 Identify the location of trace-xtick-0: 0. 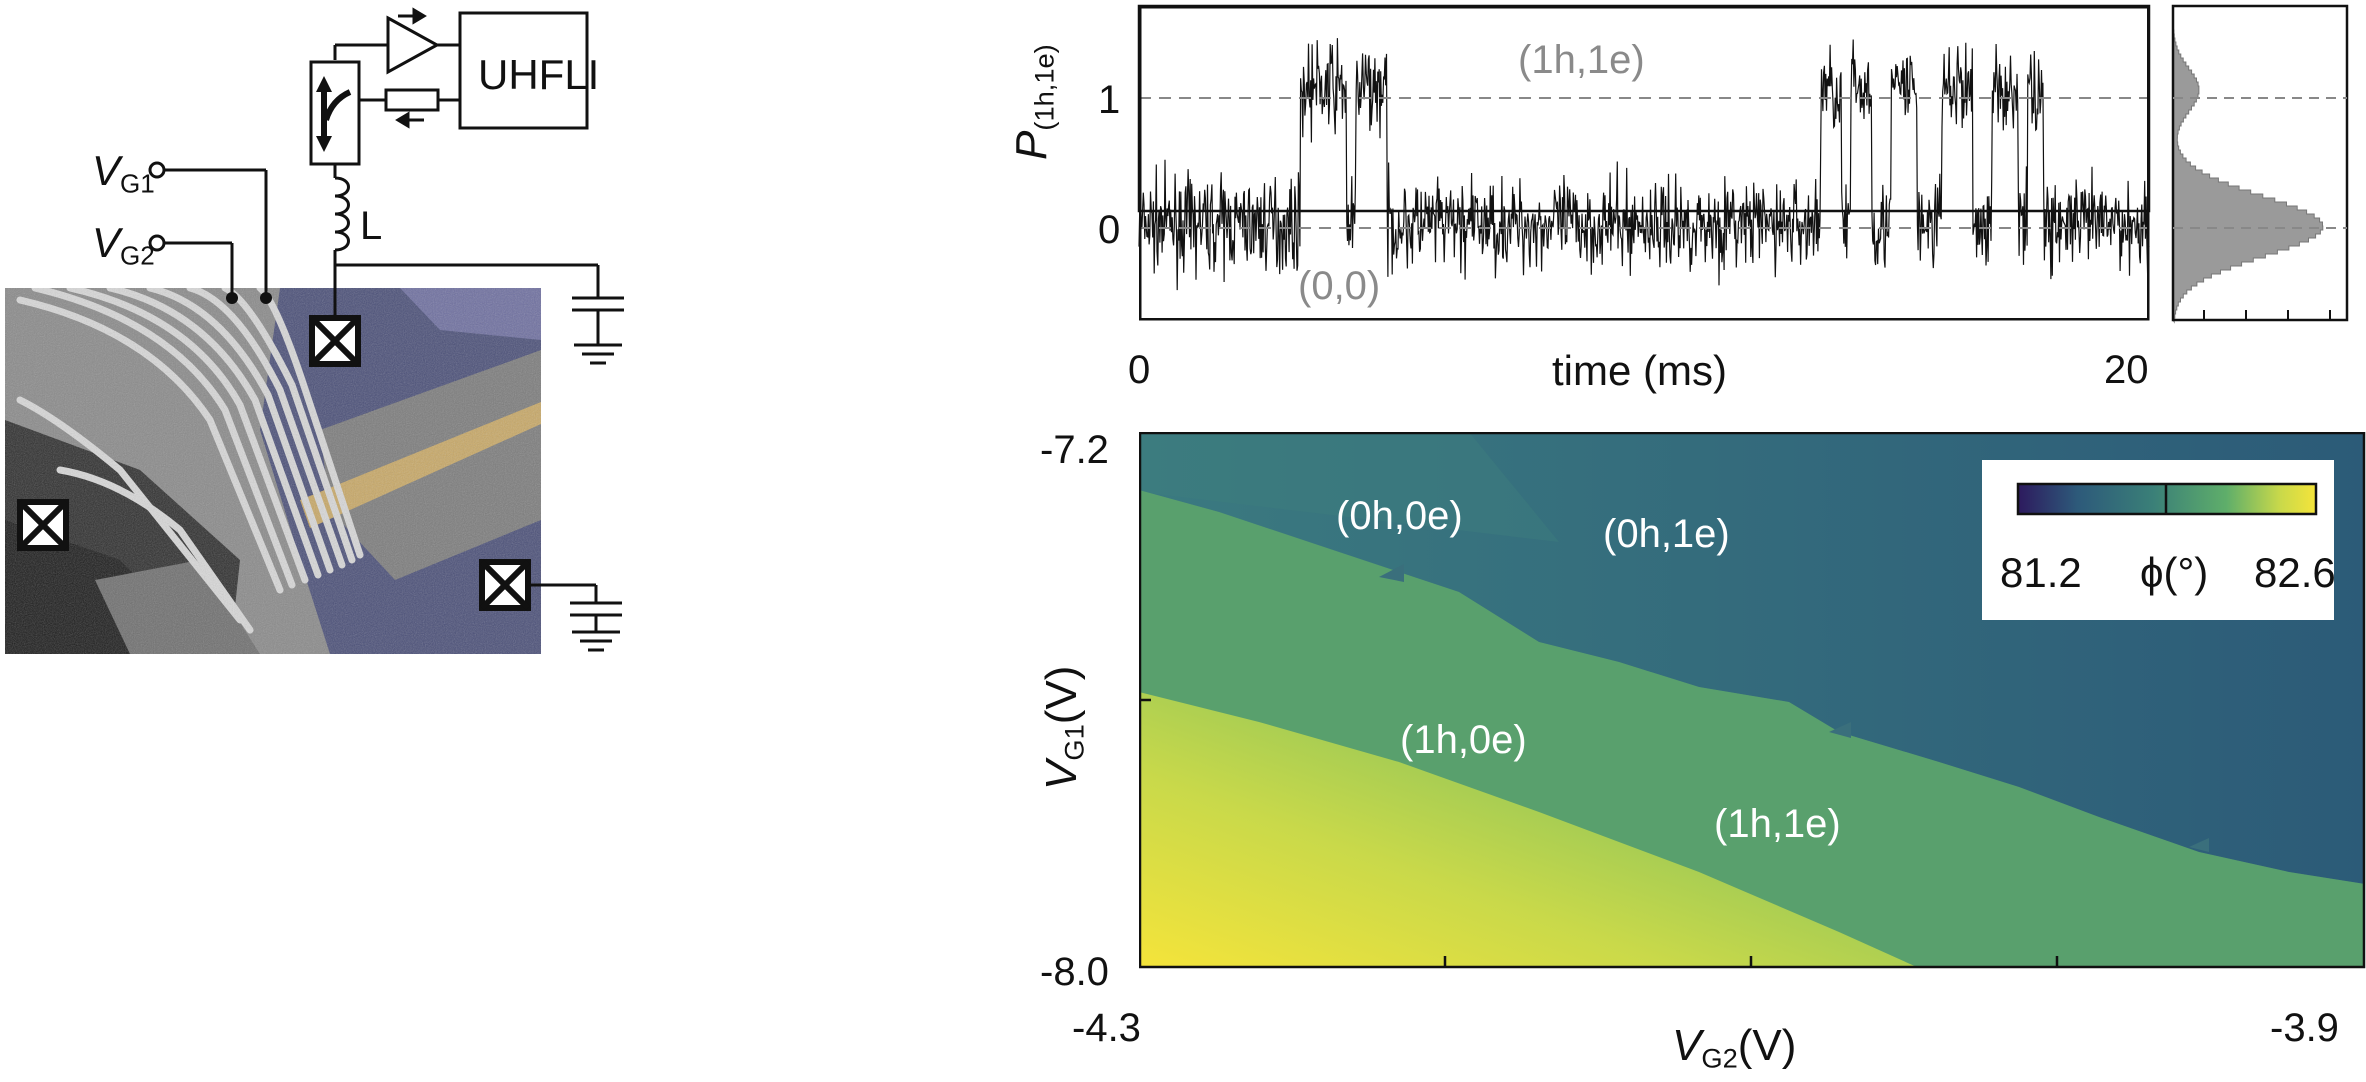
(1139, 370).